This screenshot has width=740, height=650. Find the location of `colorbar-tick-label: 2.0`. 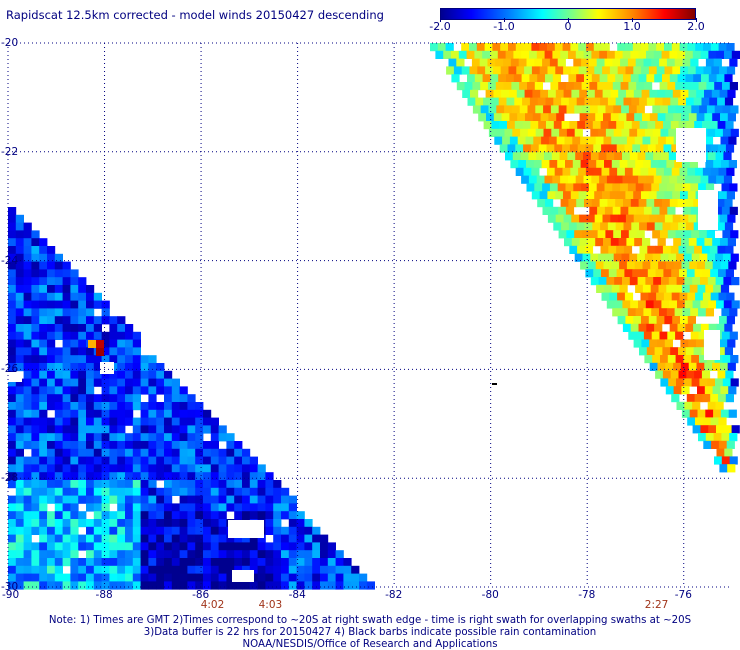

colorbar-tick-label: 2.0 is located at coordinates (696, 26).